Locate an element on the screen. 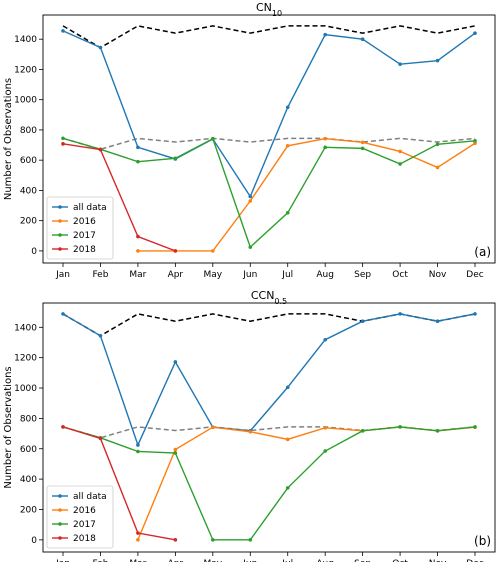 The height and width of the screenshot is (562, 500). y-tick-label: 200 is located at coordinates (28, 510).